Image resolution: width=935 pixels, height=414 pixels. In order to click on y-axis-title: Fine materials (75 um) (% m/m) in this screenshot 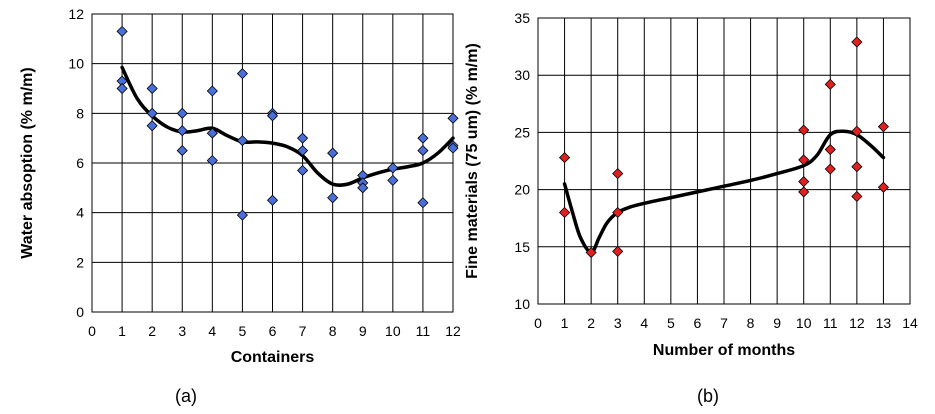, I will do `click(472, 161)`.